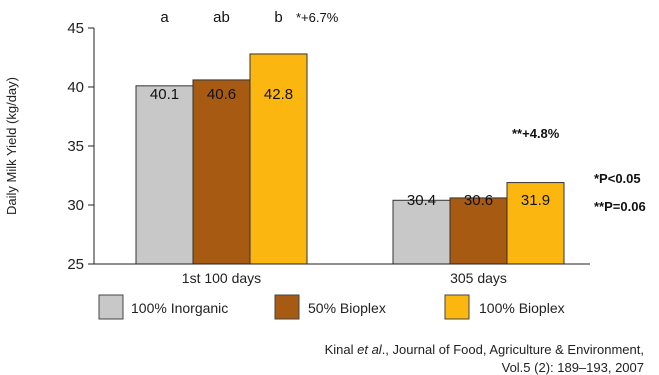  I want to click on y-tick-label: 35, so click(75, 146).